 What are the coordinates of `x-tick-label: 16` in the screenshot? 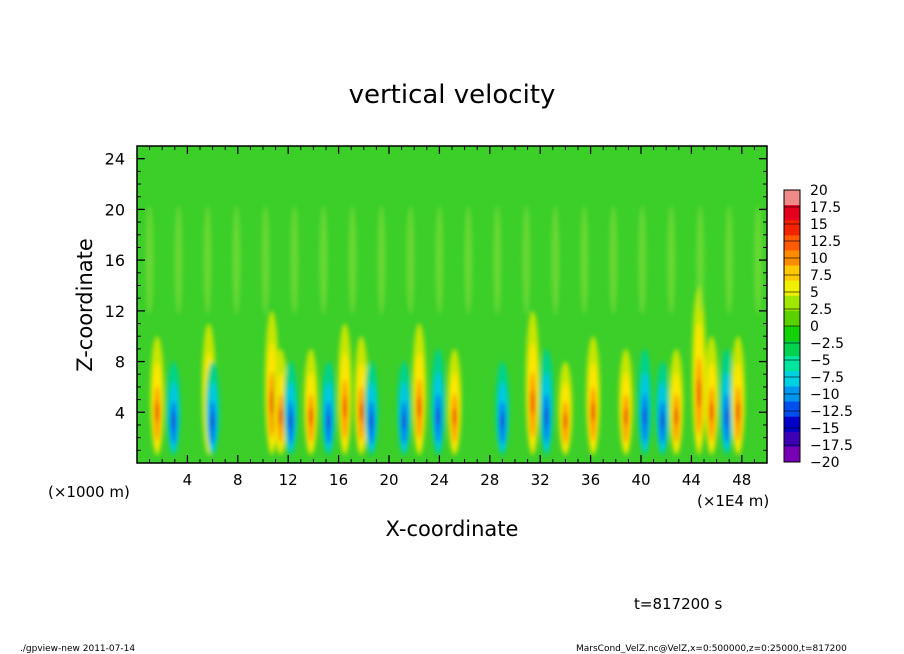 It's located at (338, 480).